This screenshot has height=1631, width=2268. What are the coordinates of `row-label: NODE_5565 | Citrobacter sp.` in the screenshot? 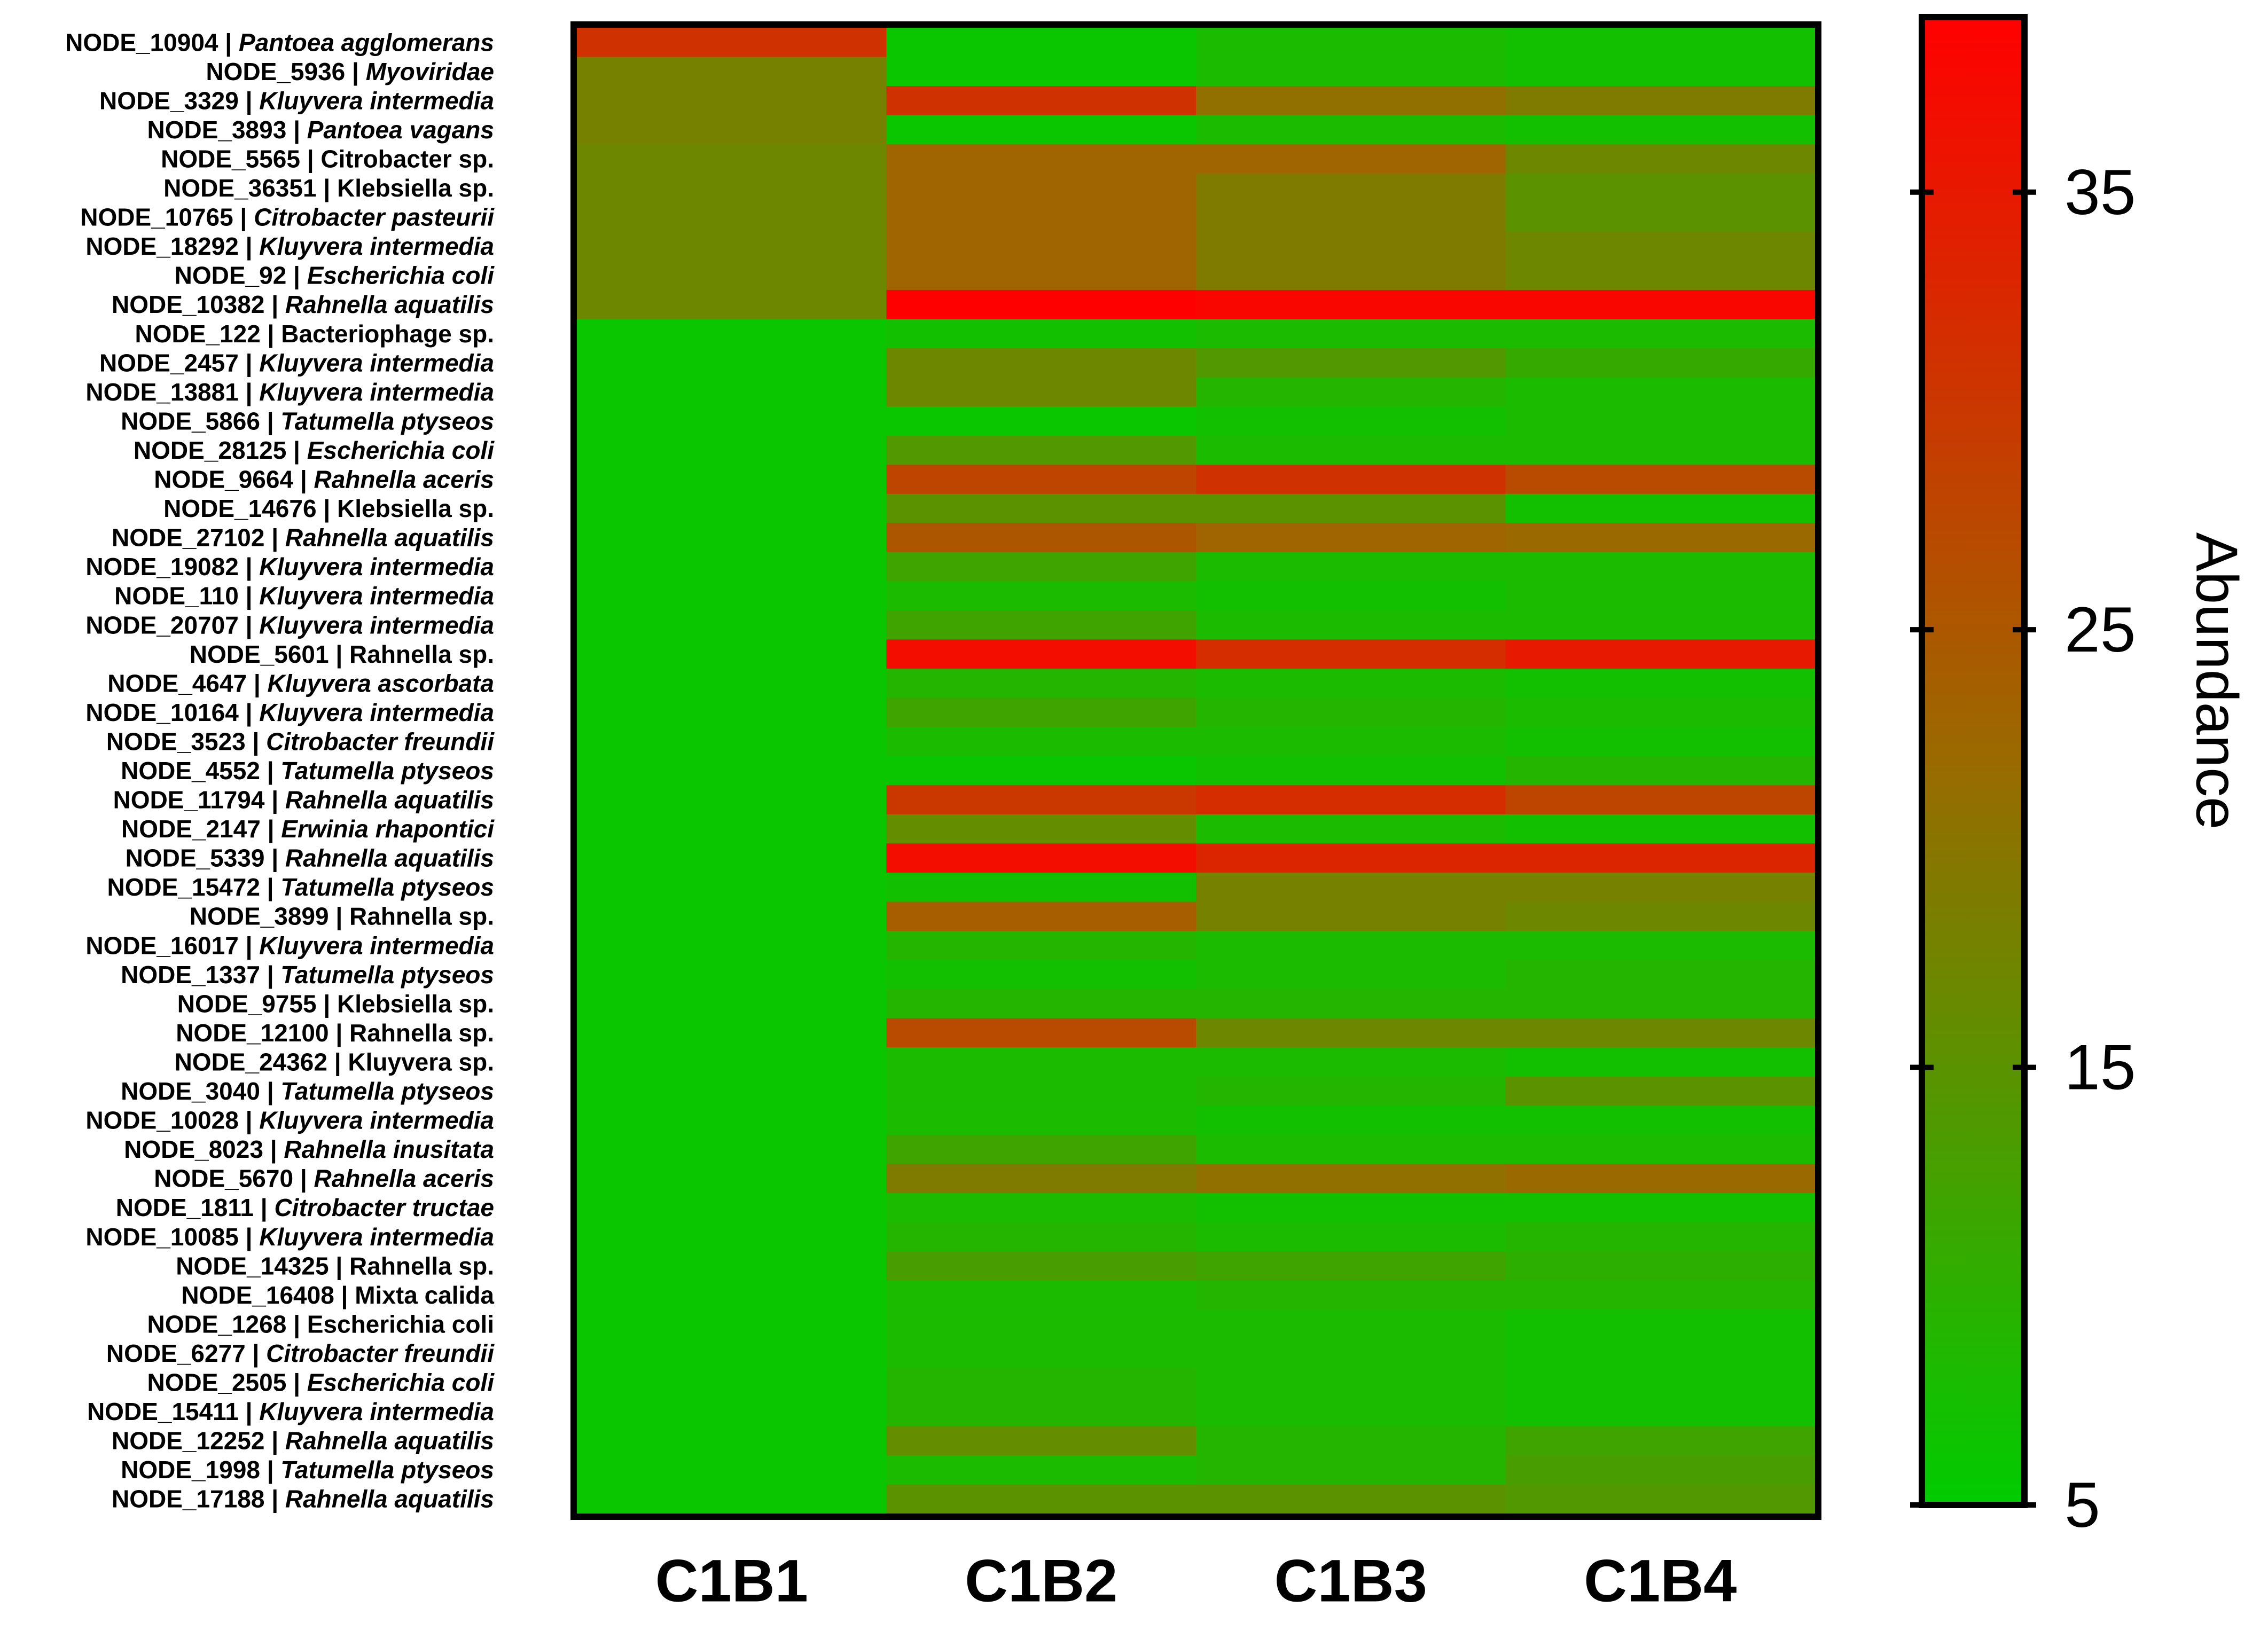 It's located at (327, 158).